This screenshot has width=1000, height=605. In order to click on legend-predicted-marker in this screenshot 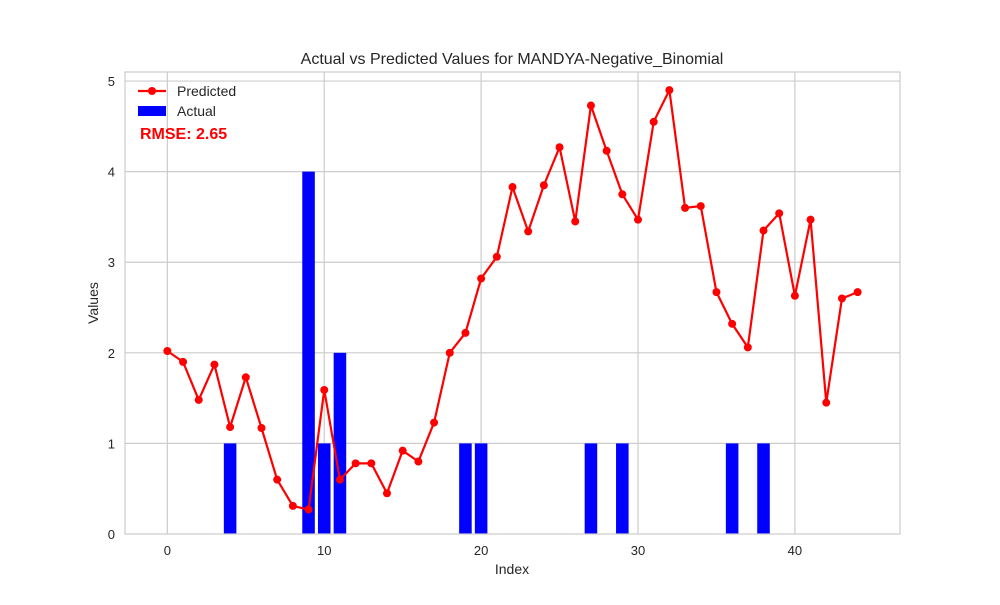, I will do `click(152, 91)`.